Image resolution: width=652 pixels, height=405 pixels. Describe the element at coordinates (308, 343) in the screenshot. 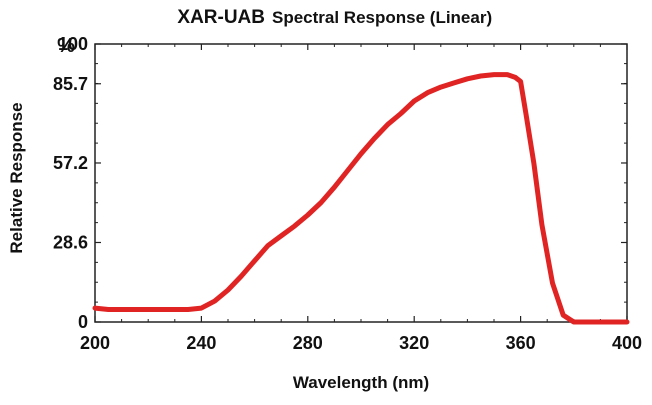

I see `x-tick-label: 280` at that location.